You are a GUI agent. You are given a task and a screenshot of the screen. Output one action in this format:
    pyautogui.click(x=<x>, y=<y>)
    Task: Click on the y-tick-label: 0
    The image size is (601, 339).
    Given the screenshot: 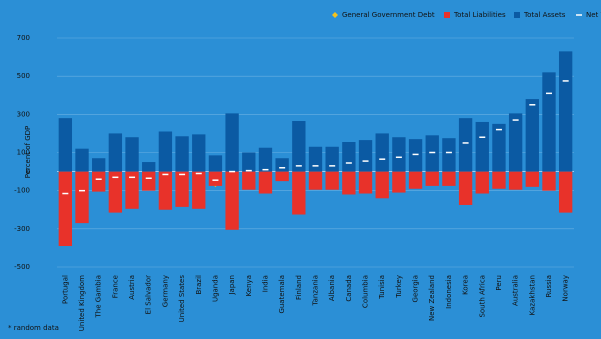 What is the action you would take?
    pyautogui.click(x=28, y=172)
    